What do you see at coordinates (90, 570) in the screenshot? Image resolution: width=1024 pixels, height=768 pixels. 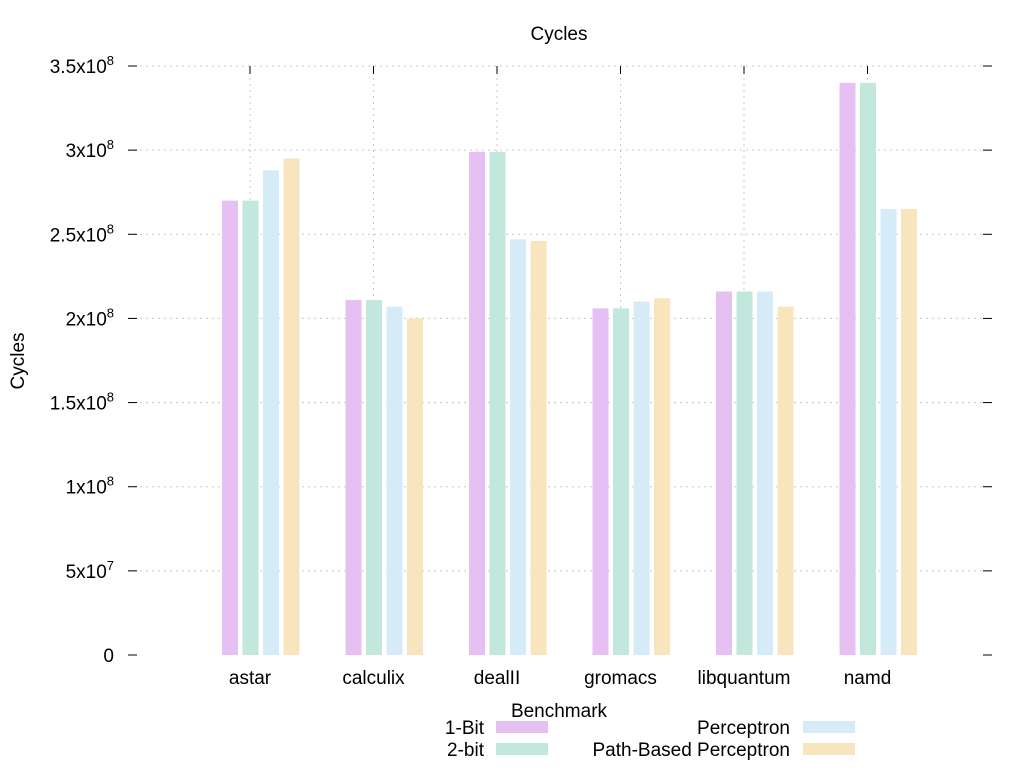 I see `y-tick-label: 5x10⁷` at bounding box center [90, 570].